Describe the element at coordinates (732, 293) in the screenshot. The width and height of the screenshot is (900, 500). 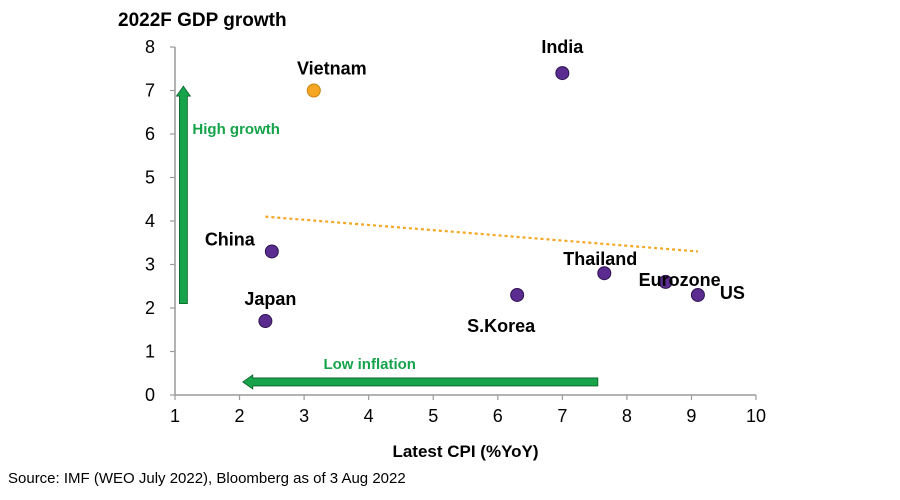
I see `point-label: US` at that location.